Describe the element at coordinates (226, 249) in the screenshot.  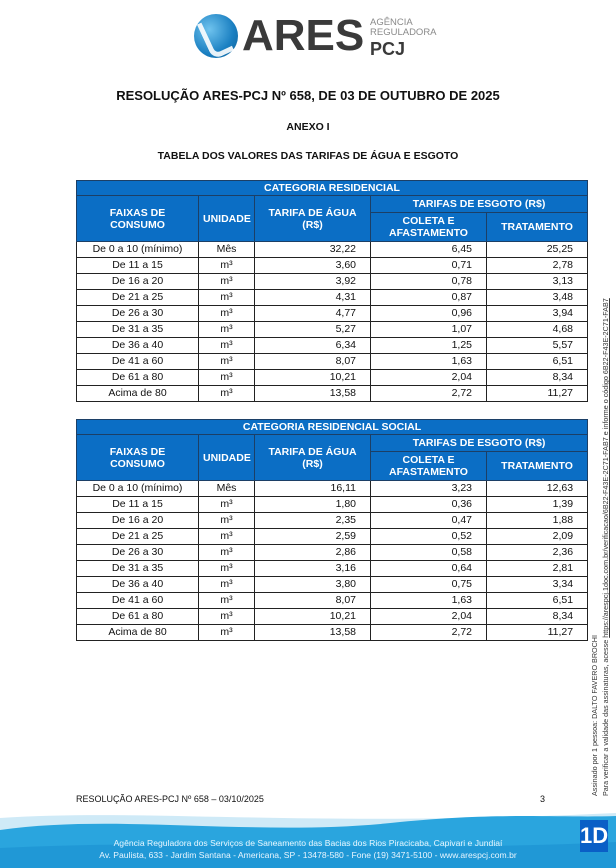
I see `unidade-cell: Mês` at that location.